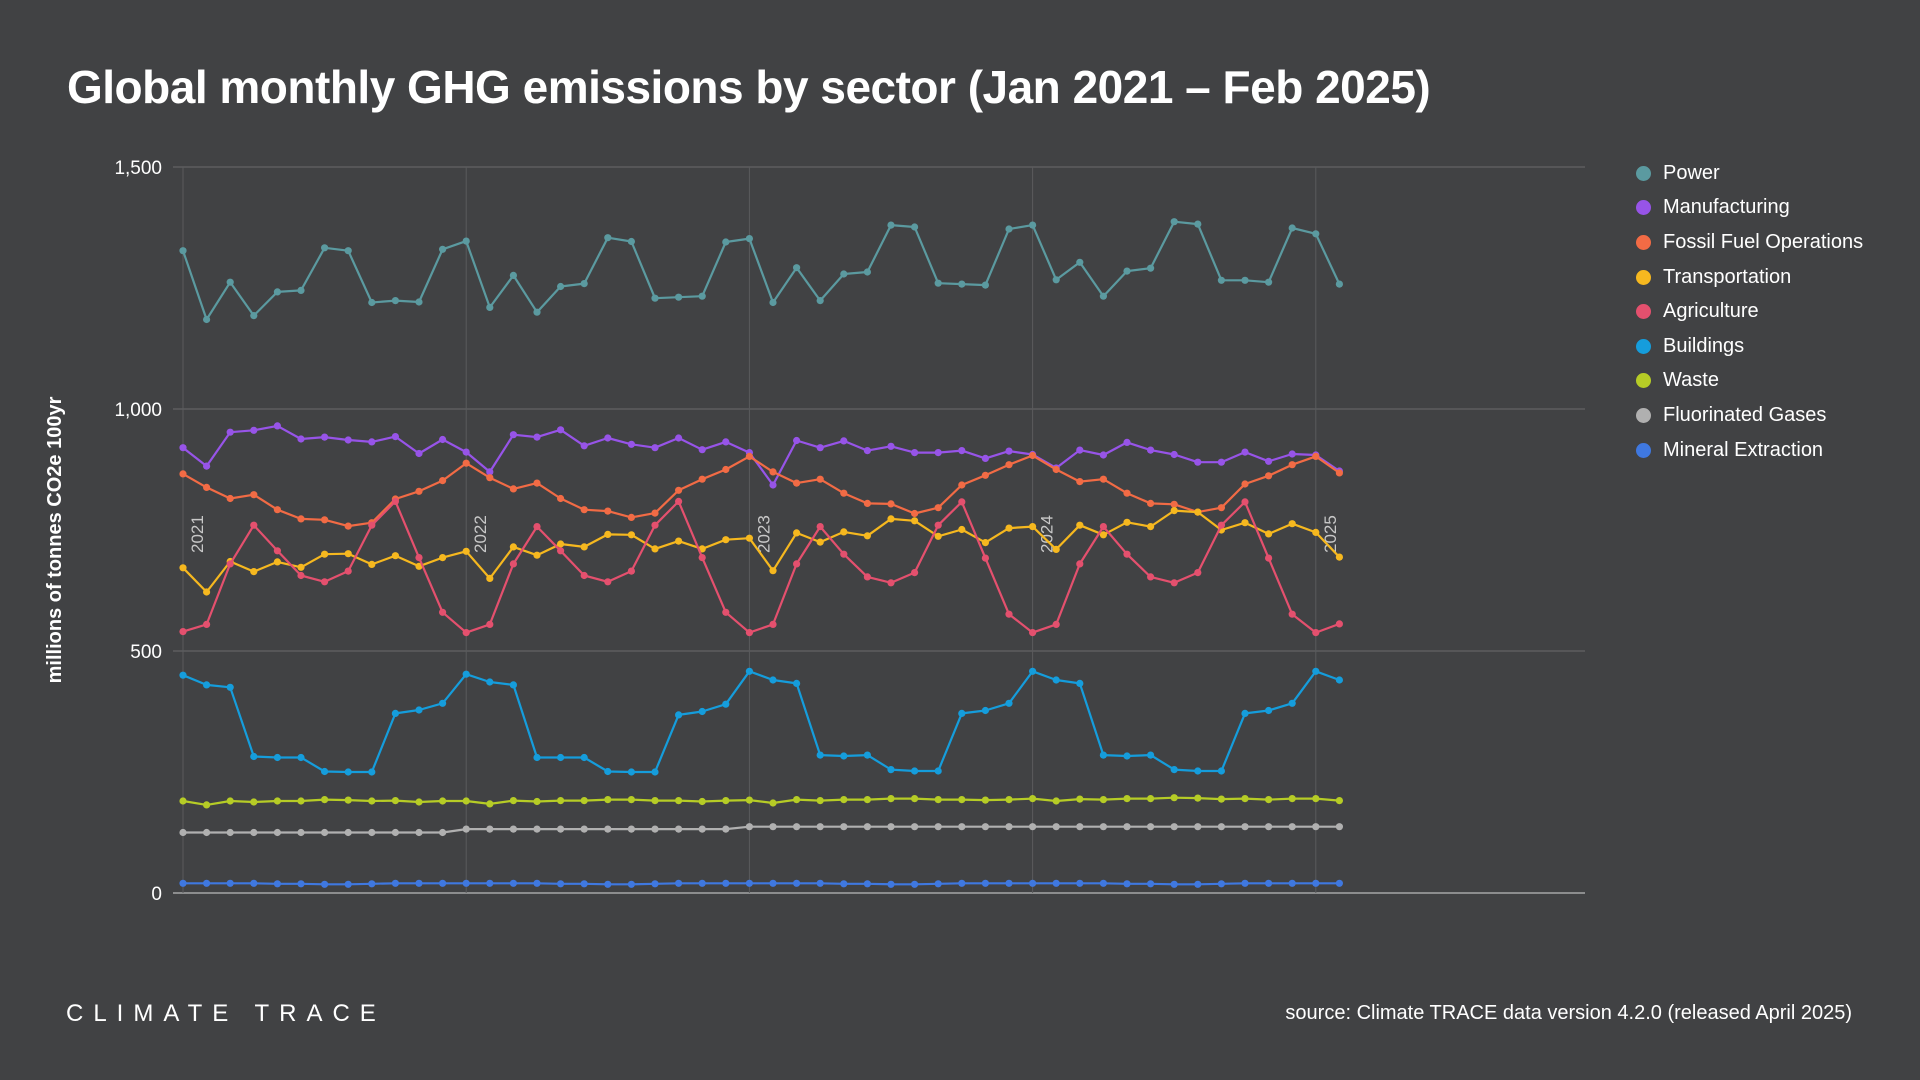 This screenshot has width=1920, height=1080. I want to click on series-buildings, so click(761, 721).